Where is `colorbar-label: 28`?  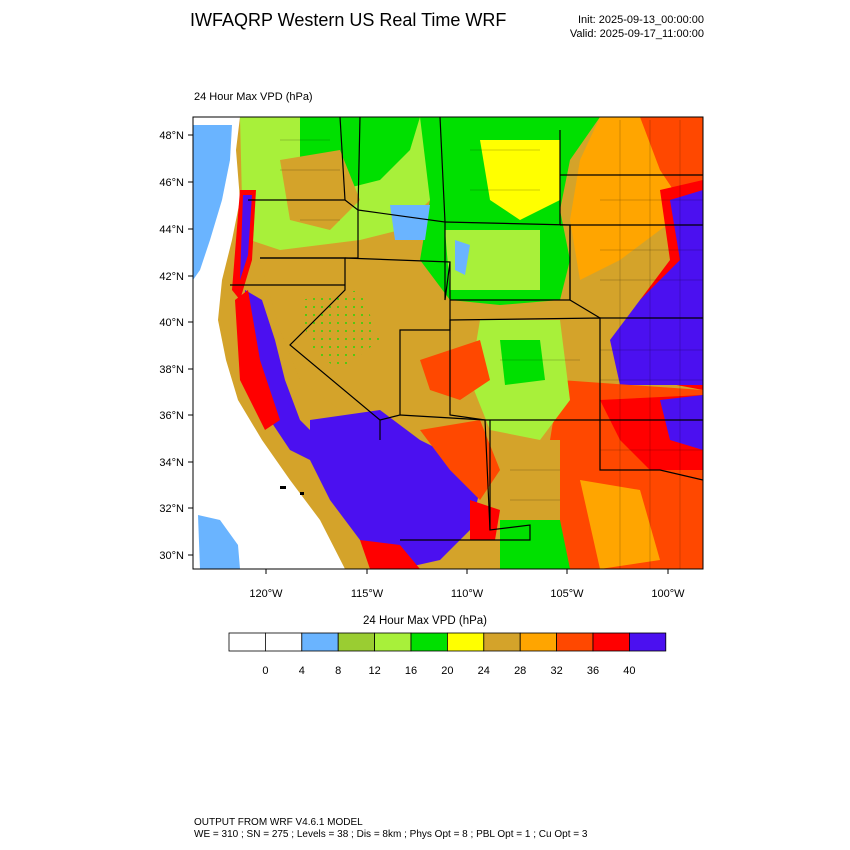 colorbar-label: 28 is located at coordinates (520, 671).